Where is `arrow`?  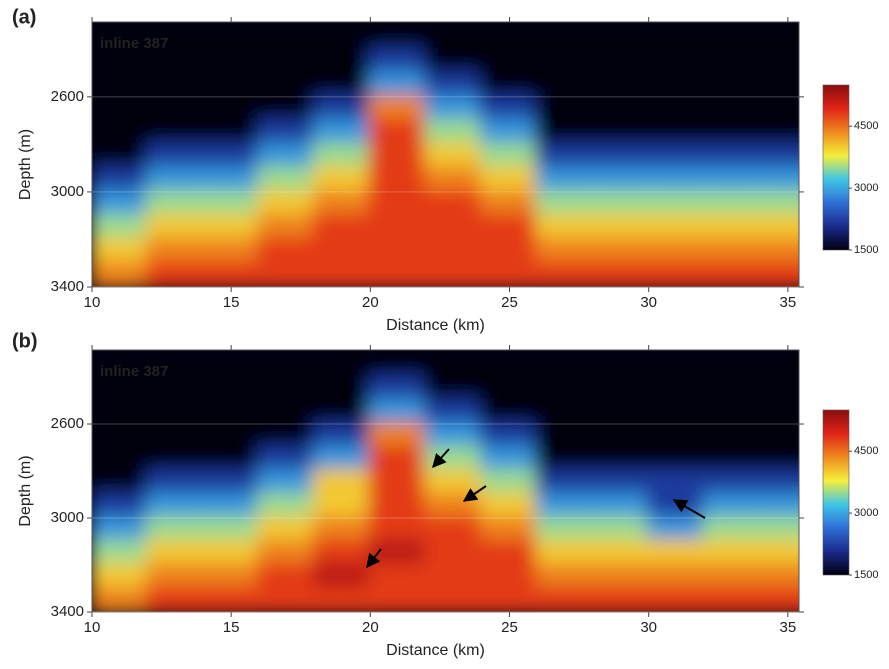
arrow is located at coordinates (441, 458).